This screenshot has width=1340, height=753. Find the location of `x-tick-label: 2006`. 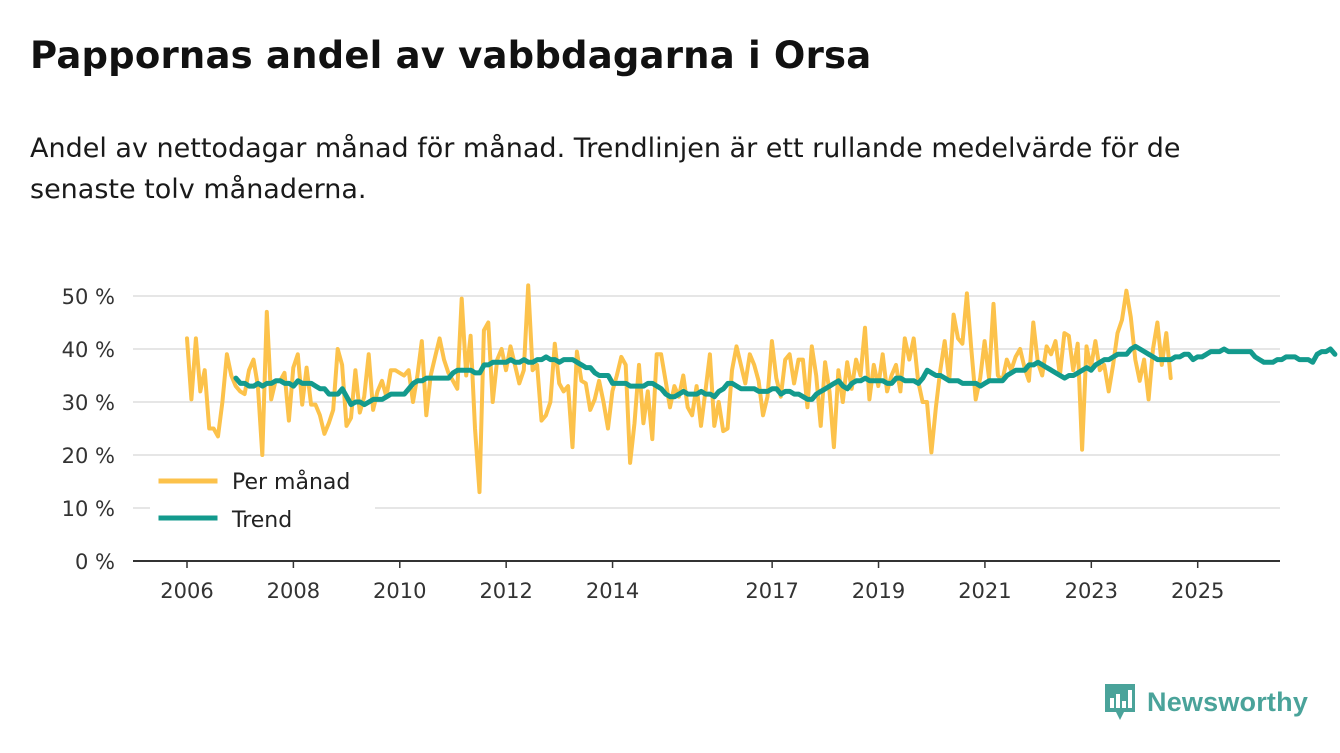

x-tick-label: 2006 is located at coordinates (186, 591).